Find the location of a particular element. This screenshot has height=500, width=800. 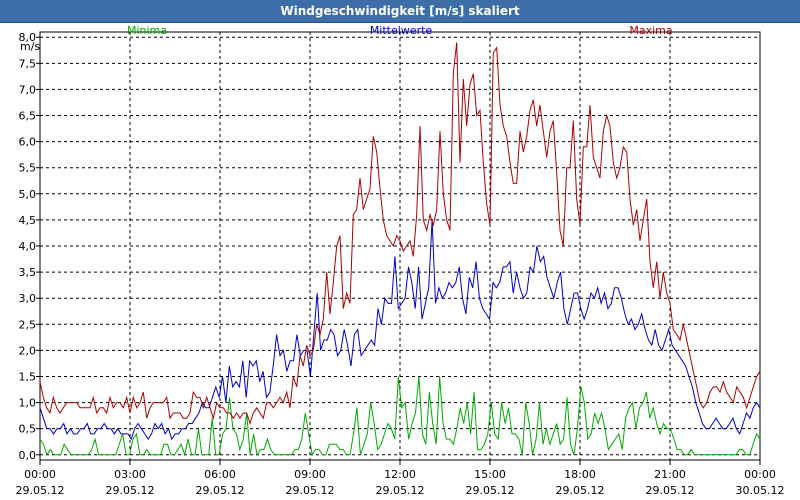

x-tick-time: 06:00 is located at coordinates (220, 474).